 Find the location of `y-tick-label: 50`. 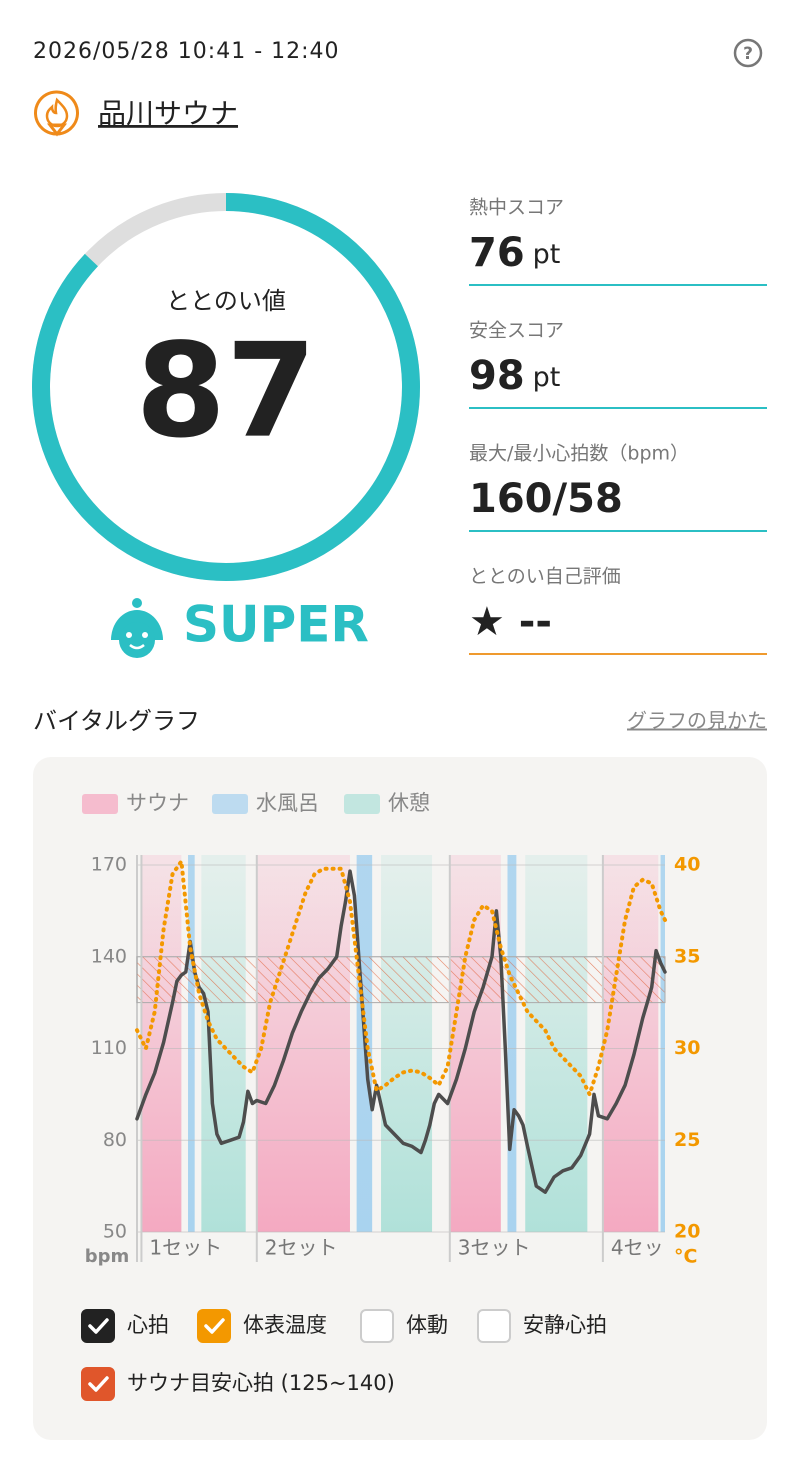

y-tick-label: 50 is located at coordinates (115, 1232).